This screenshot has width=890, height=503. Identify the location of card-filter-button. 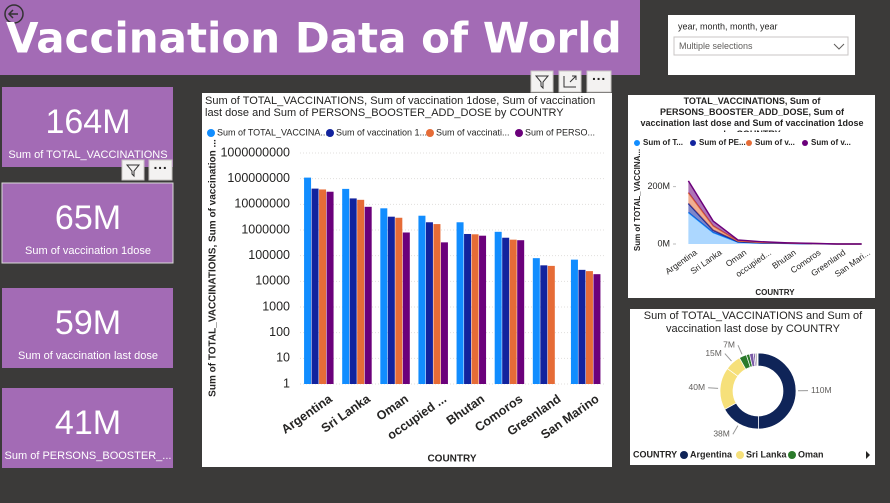
(133, 170).